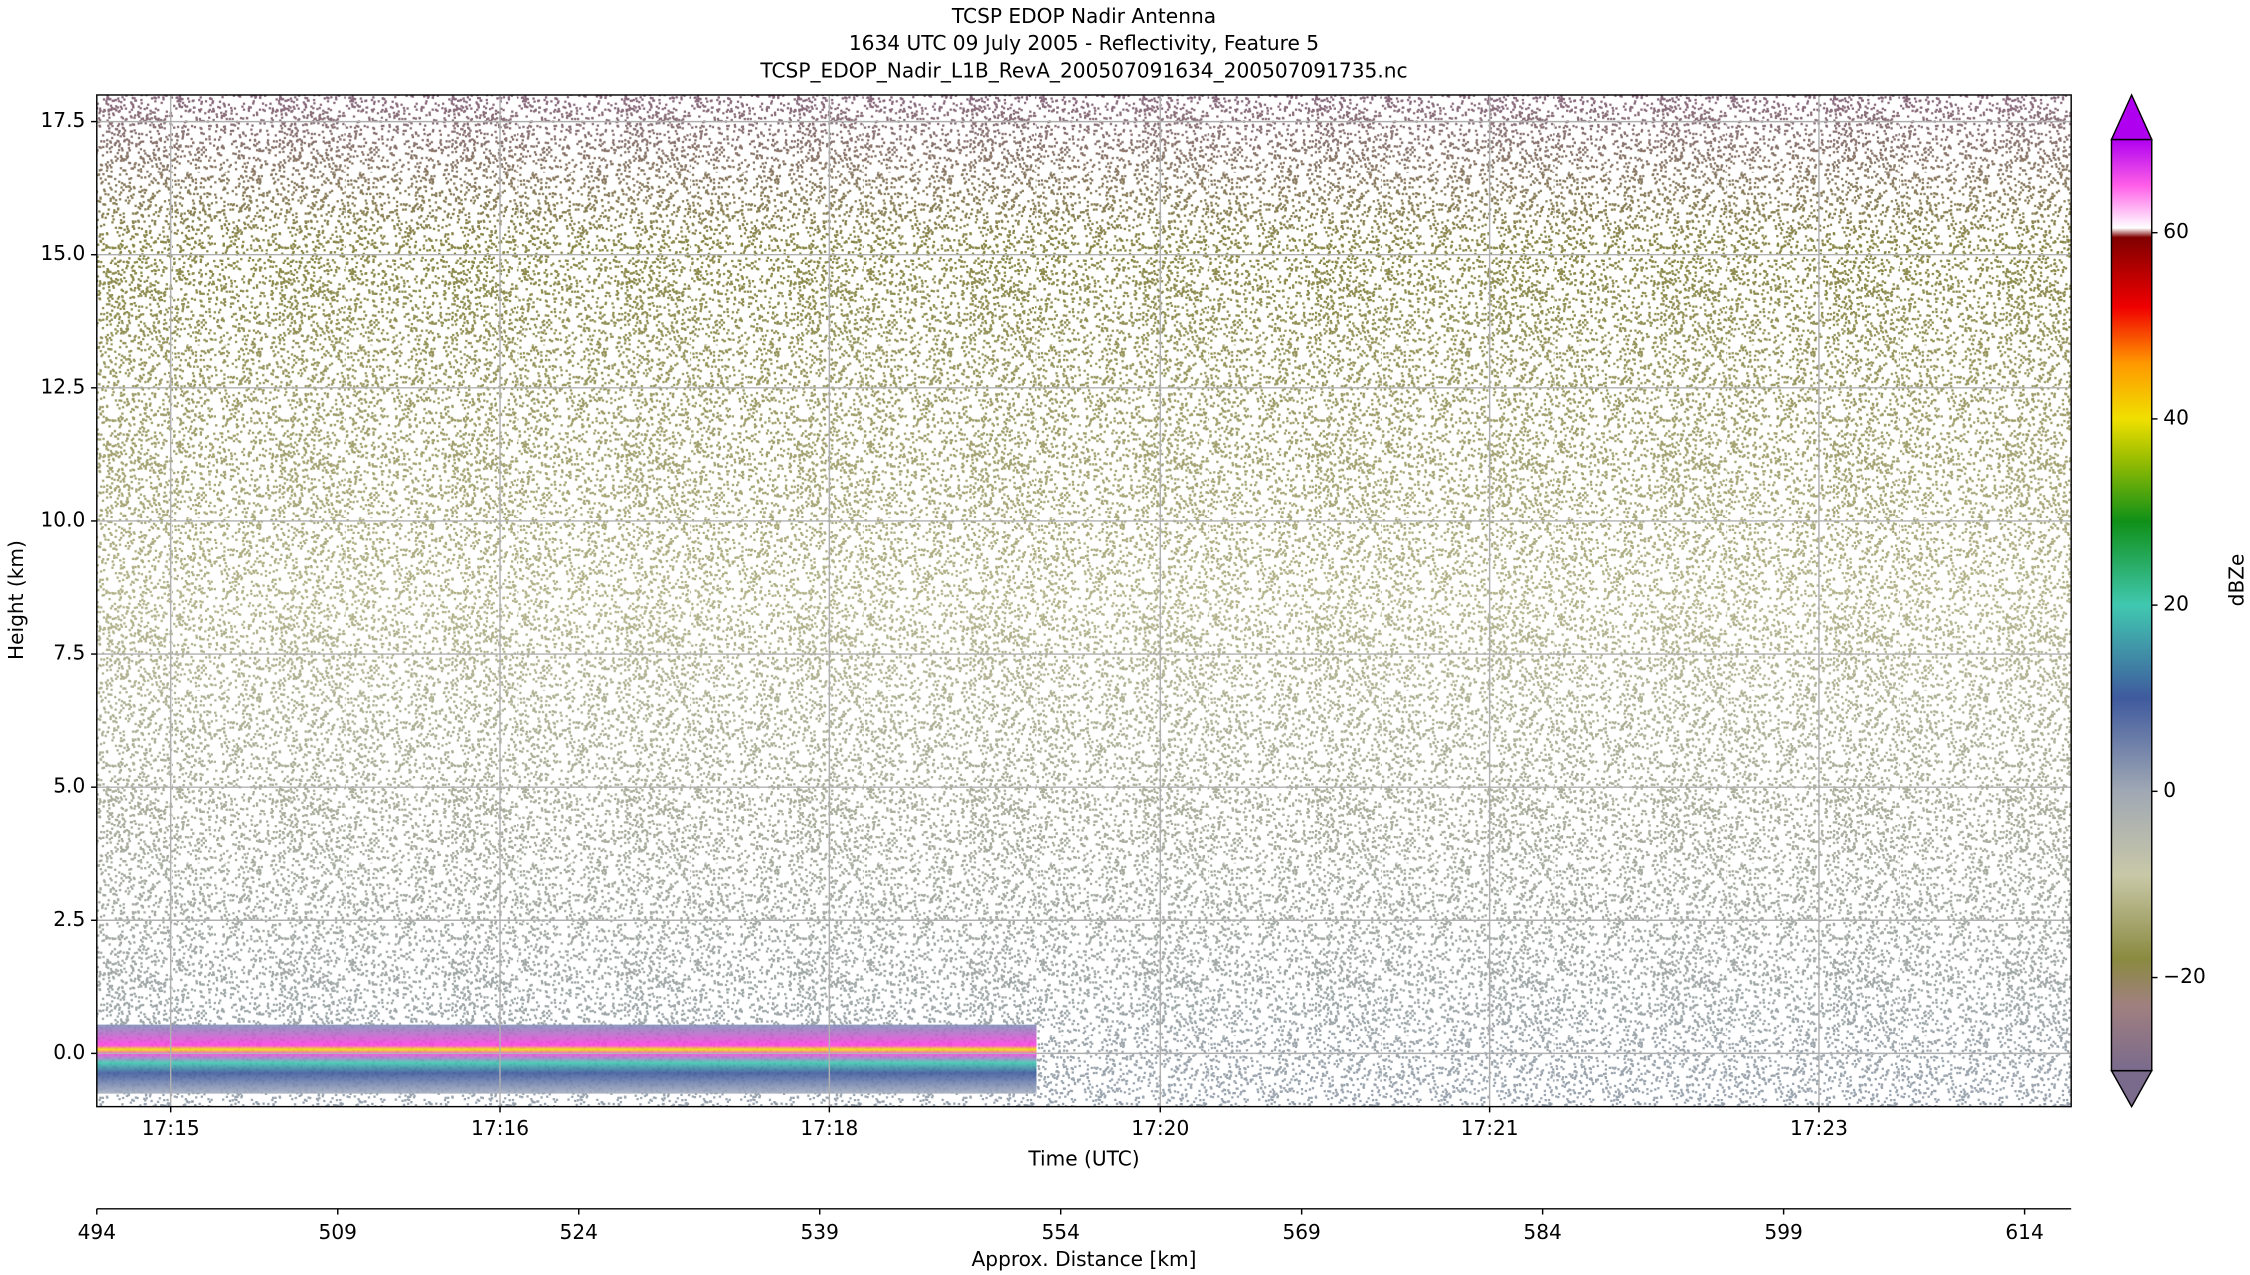  What do you see at coordinates (1083, 16) in the screenshot?
I see `title: TCSP EDOP Nadir Antenna` at bounding box center [1083, 16].